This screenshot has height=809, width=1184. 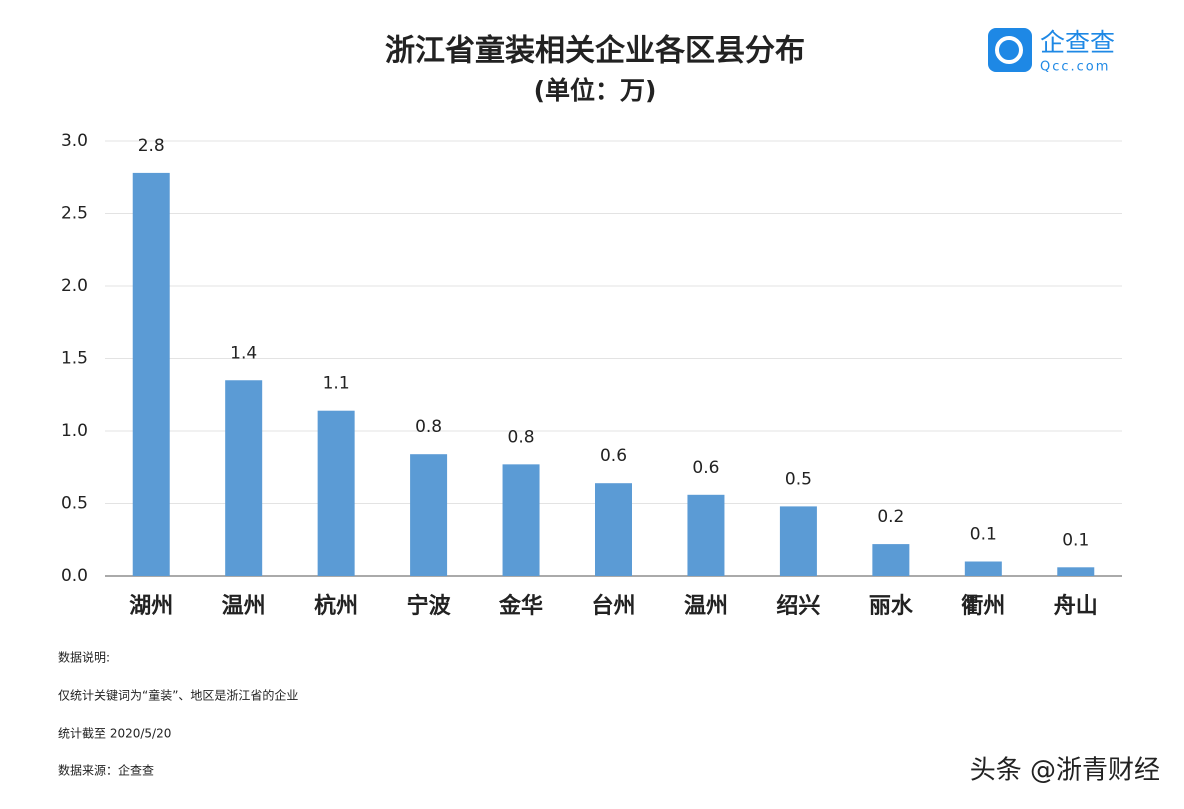 What do you see at coordinates (1077, 42) in the screenshot?
I see `logo-name: 企查查` at bounding box center [1077, 42].